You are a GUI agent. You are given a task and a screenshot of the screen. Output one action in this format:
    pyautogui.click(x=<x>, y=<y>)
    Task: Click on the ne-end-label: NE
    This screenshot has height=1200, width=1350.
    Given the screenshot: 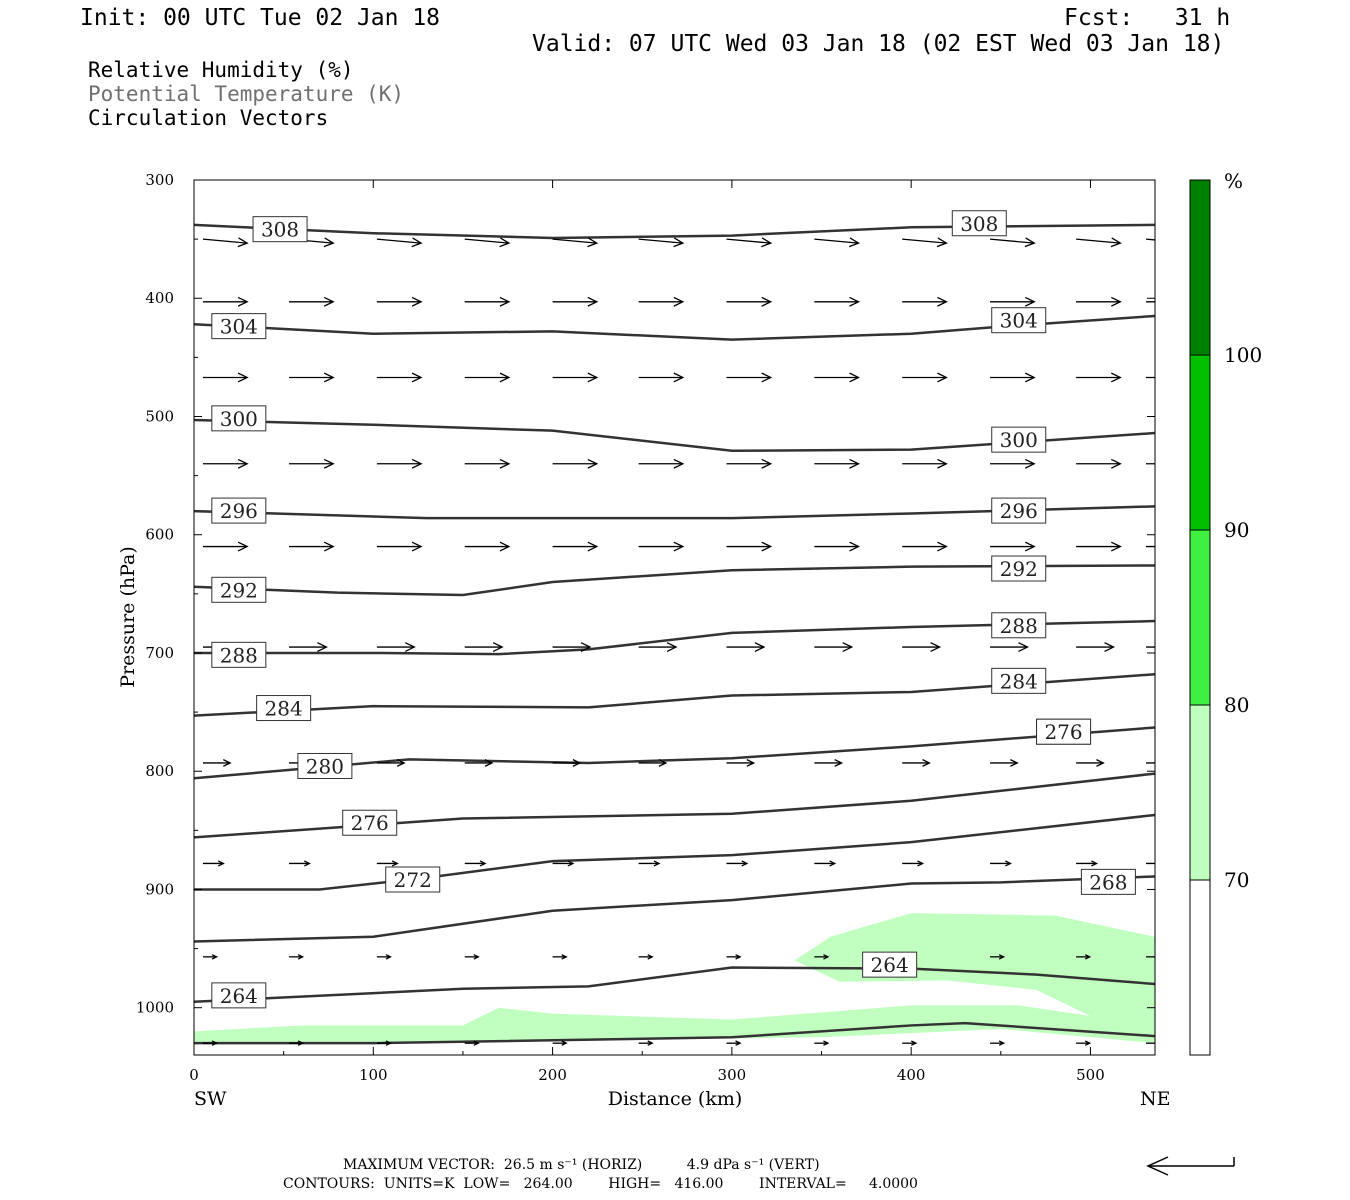 What is the action you would take?
    pyautogui.click(x=1155, y=1099)
    